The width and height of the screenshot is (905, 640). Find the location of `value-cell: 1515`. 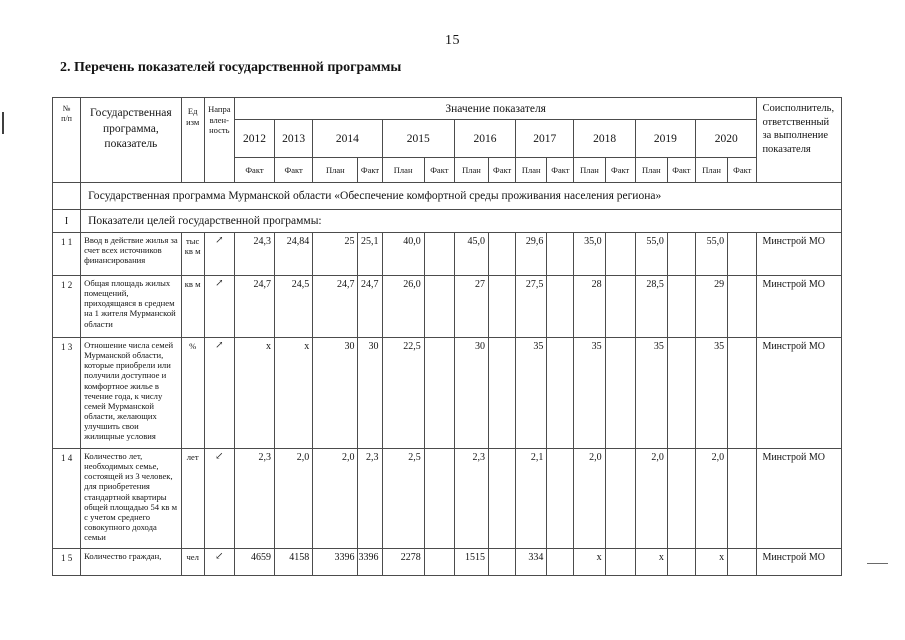

value-cell: 1515 is located at coordinates (471, 562).